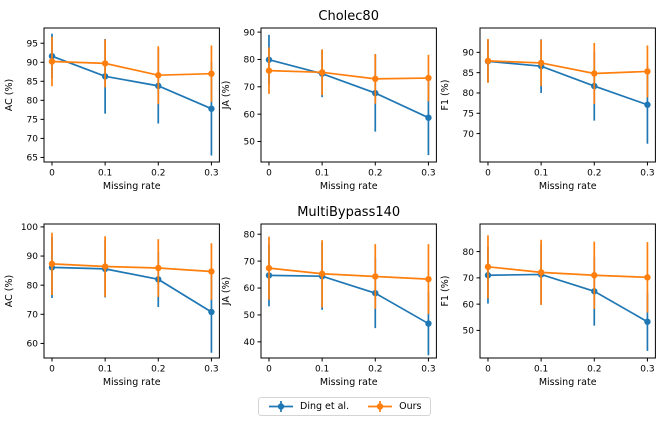 This screenshot has width=664, height=421. Describe the element at coordinates (112, 305) in the screenshot. I see `subplot-multibypass140-ac: 60 70 80 90 100 0 0.1 0.2 0.3 Missing rate AC (%)` at that location.